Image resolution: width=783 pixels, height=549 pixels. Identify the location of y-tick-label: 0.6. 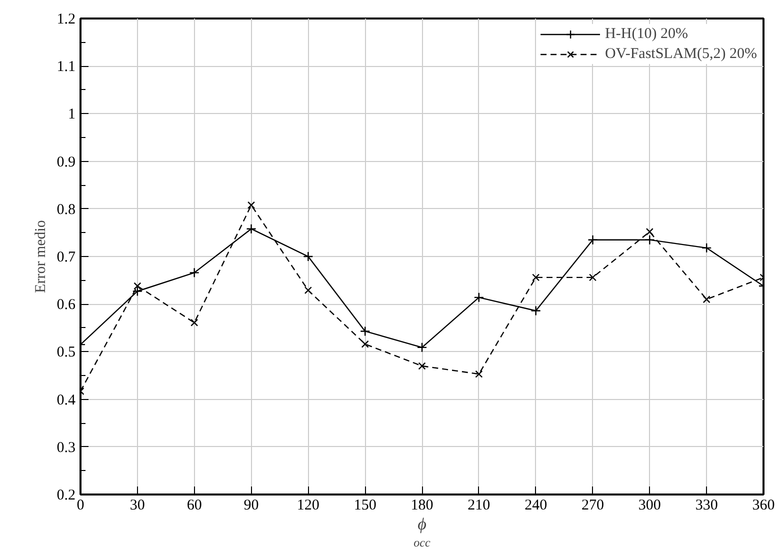
(66, 305).